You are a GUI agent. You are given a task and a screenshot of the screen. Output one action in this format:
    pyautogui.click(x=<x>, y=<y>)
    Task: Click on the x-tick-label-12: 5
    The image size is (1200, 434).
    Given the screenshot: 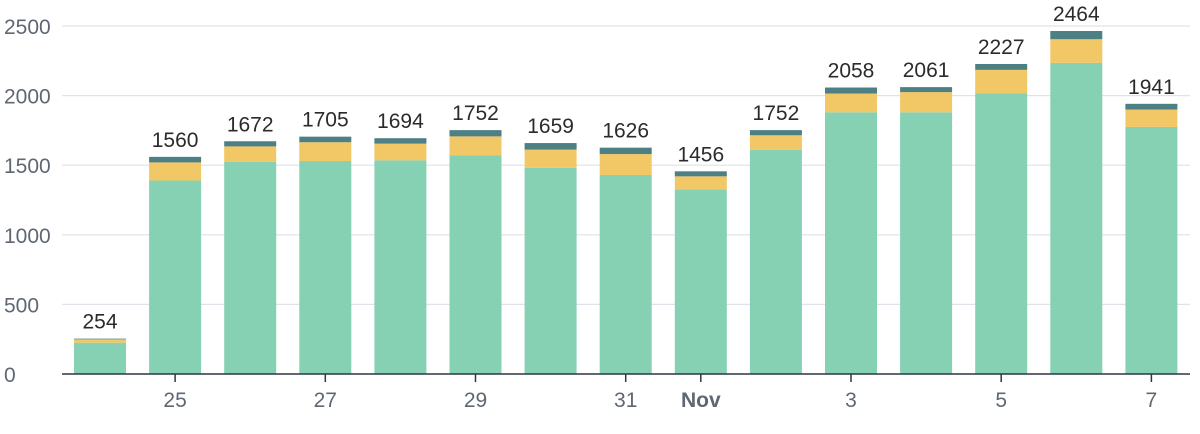 What is the action you would take?
    pyautogui.click(x=1001, y=400)
    